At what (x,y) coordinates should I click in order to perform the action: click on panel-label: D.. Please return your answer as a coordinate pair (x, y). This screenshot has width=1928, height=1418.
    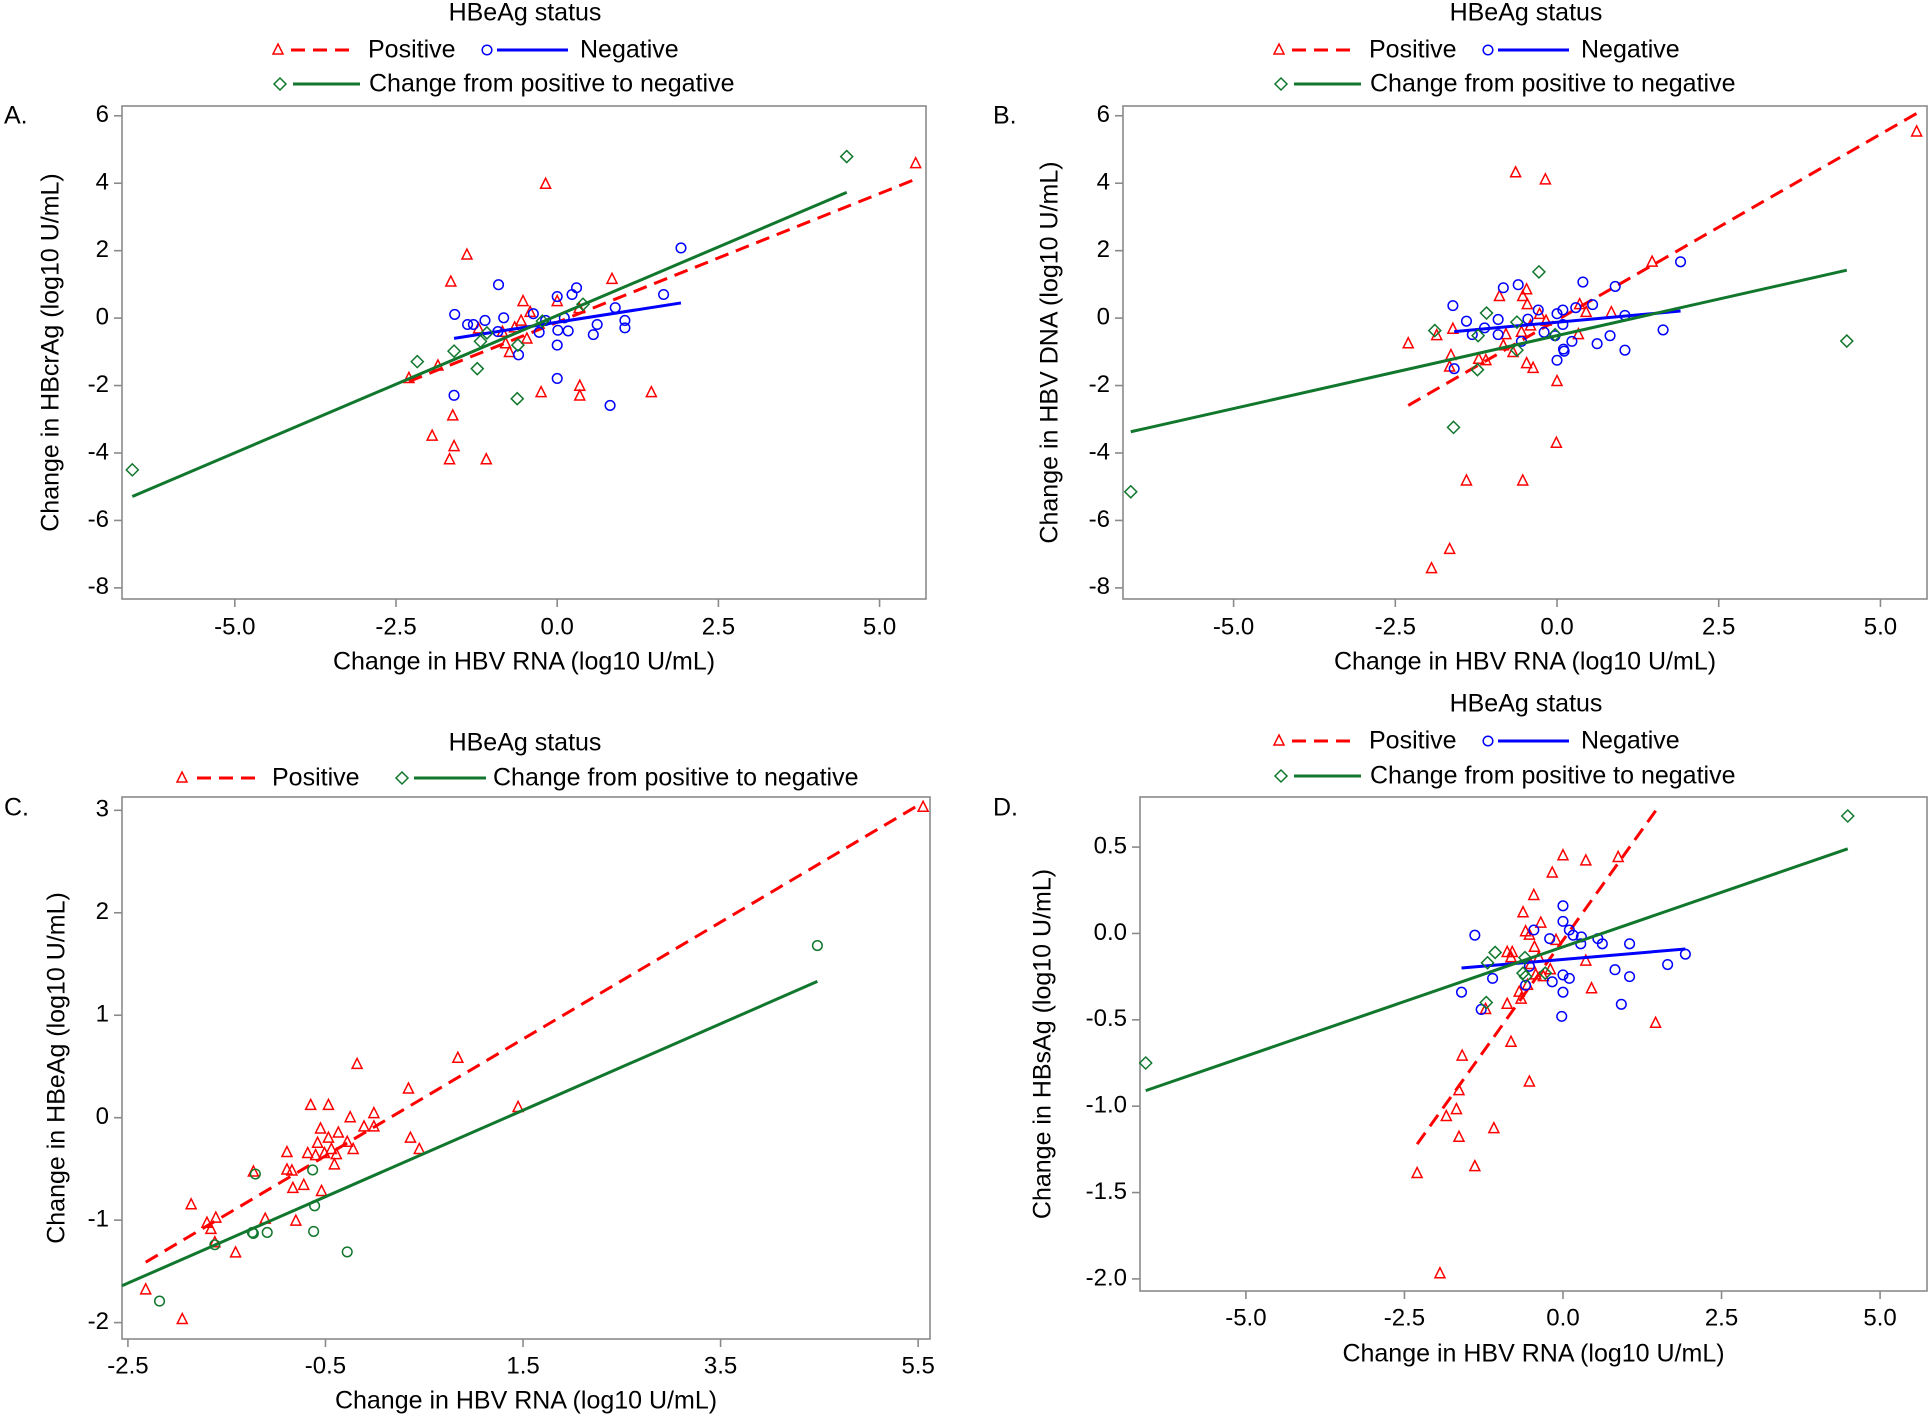
    Looking at the image, I should click on (1005, 808).